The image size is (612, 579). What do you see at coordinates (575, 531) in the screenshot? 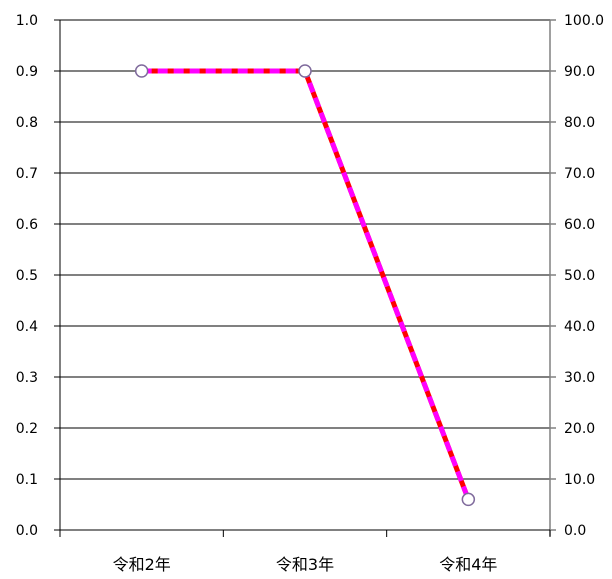
I see `right-tick-label: 0.0` at bounding box center [575, 531].